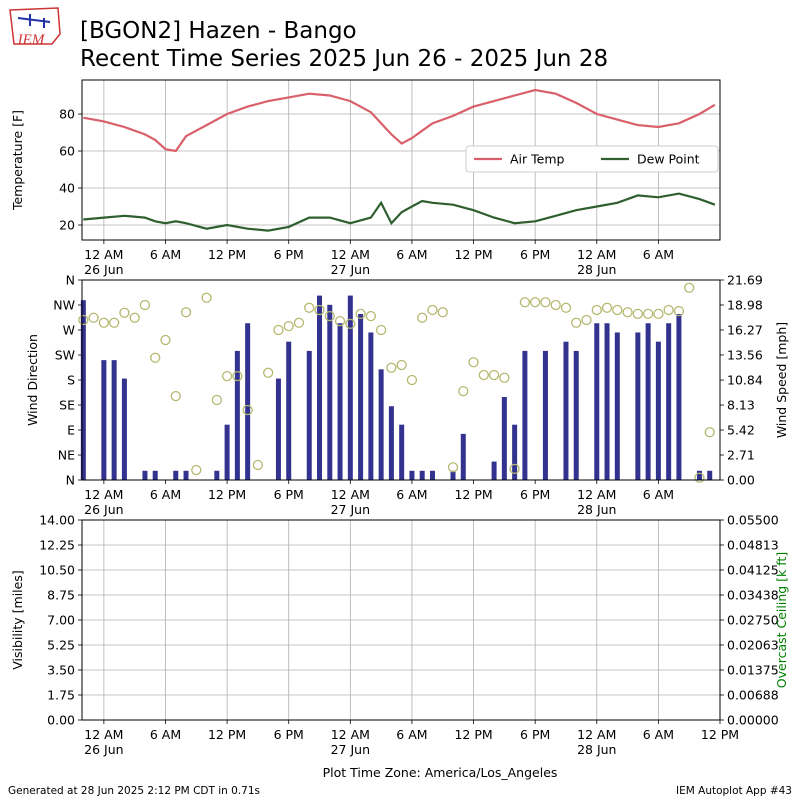 This screenshot has width=800, height=800. What do you see at coordinates (592, 159) in the screenshot?
I see `legend-box` at bounding box center [592, 159].